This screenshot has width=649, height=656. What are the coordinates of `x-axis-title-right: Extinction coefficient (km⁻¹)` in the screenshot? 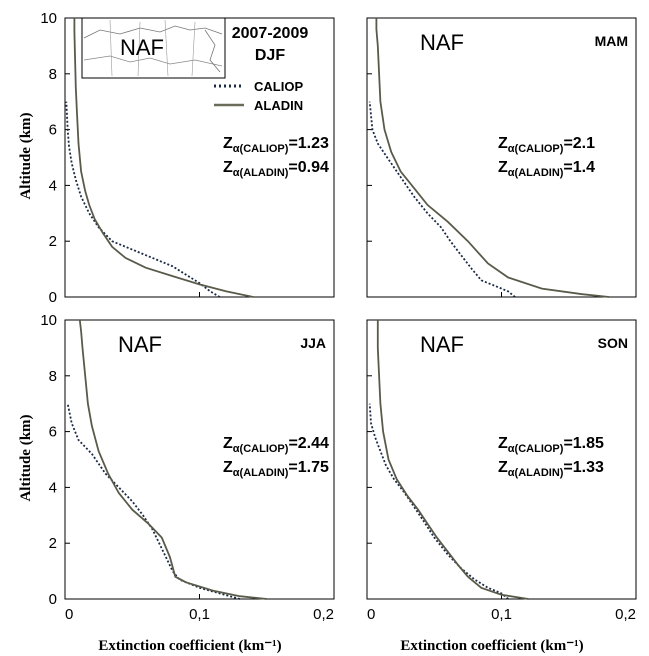 It's located at (491, 646).